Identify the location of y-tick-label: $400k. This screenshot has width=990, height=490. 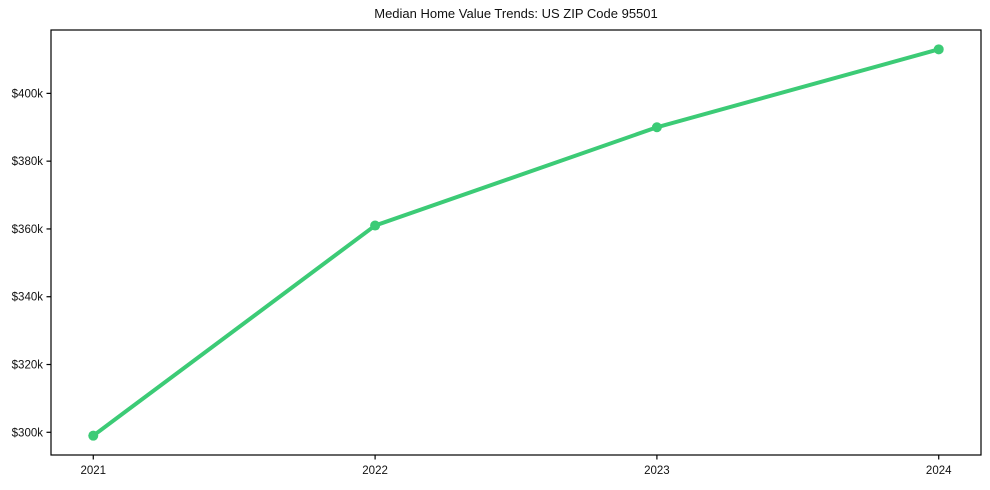
(28, 94).